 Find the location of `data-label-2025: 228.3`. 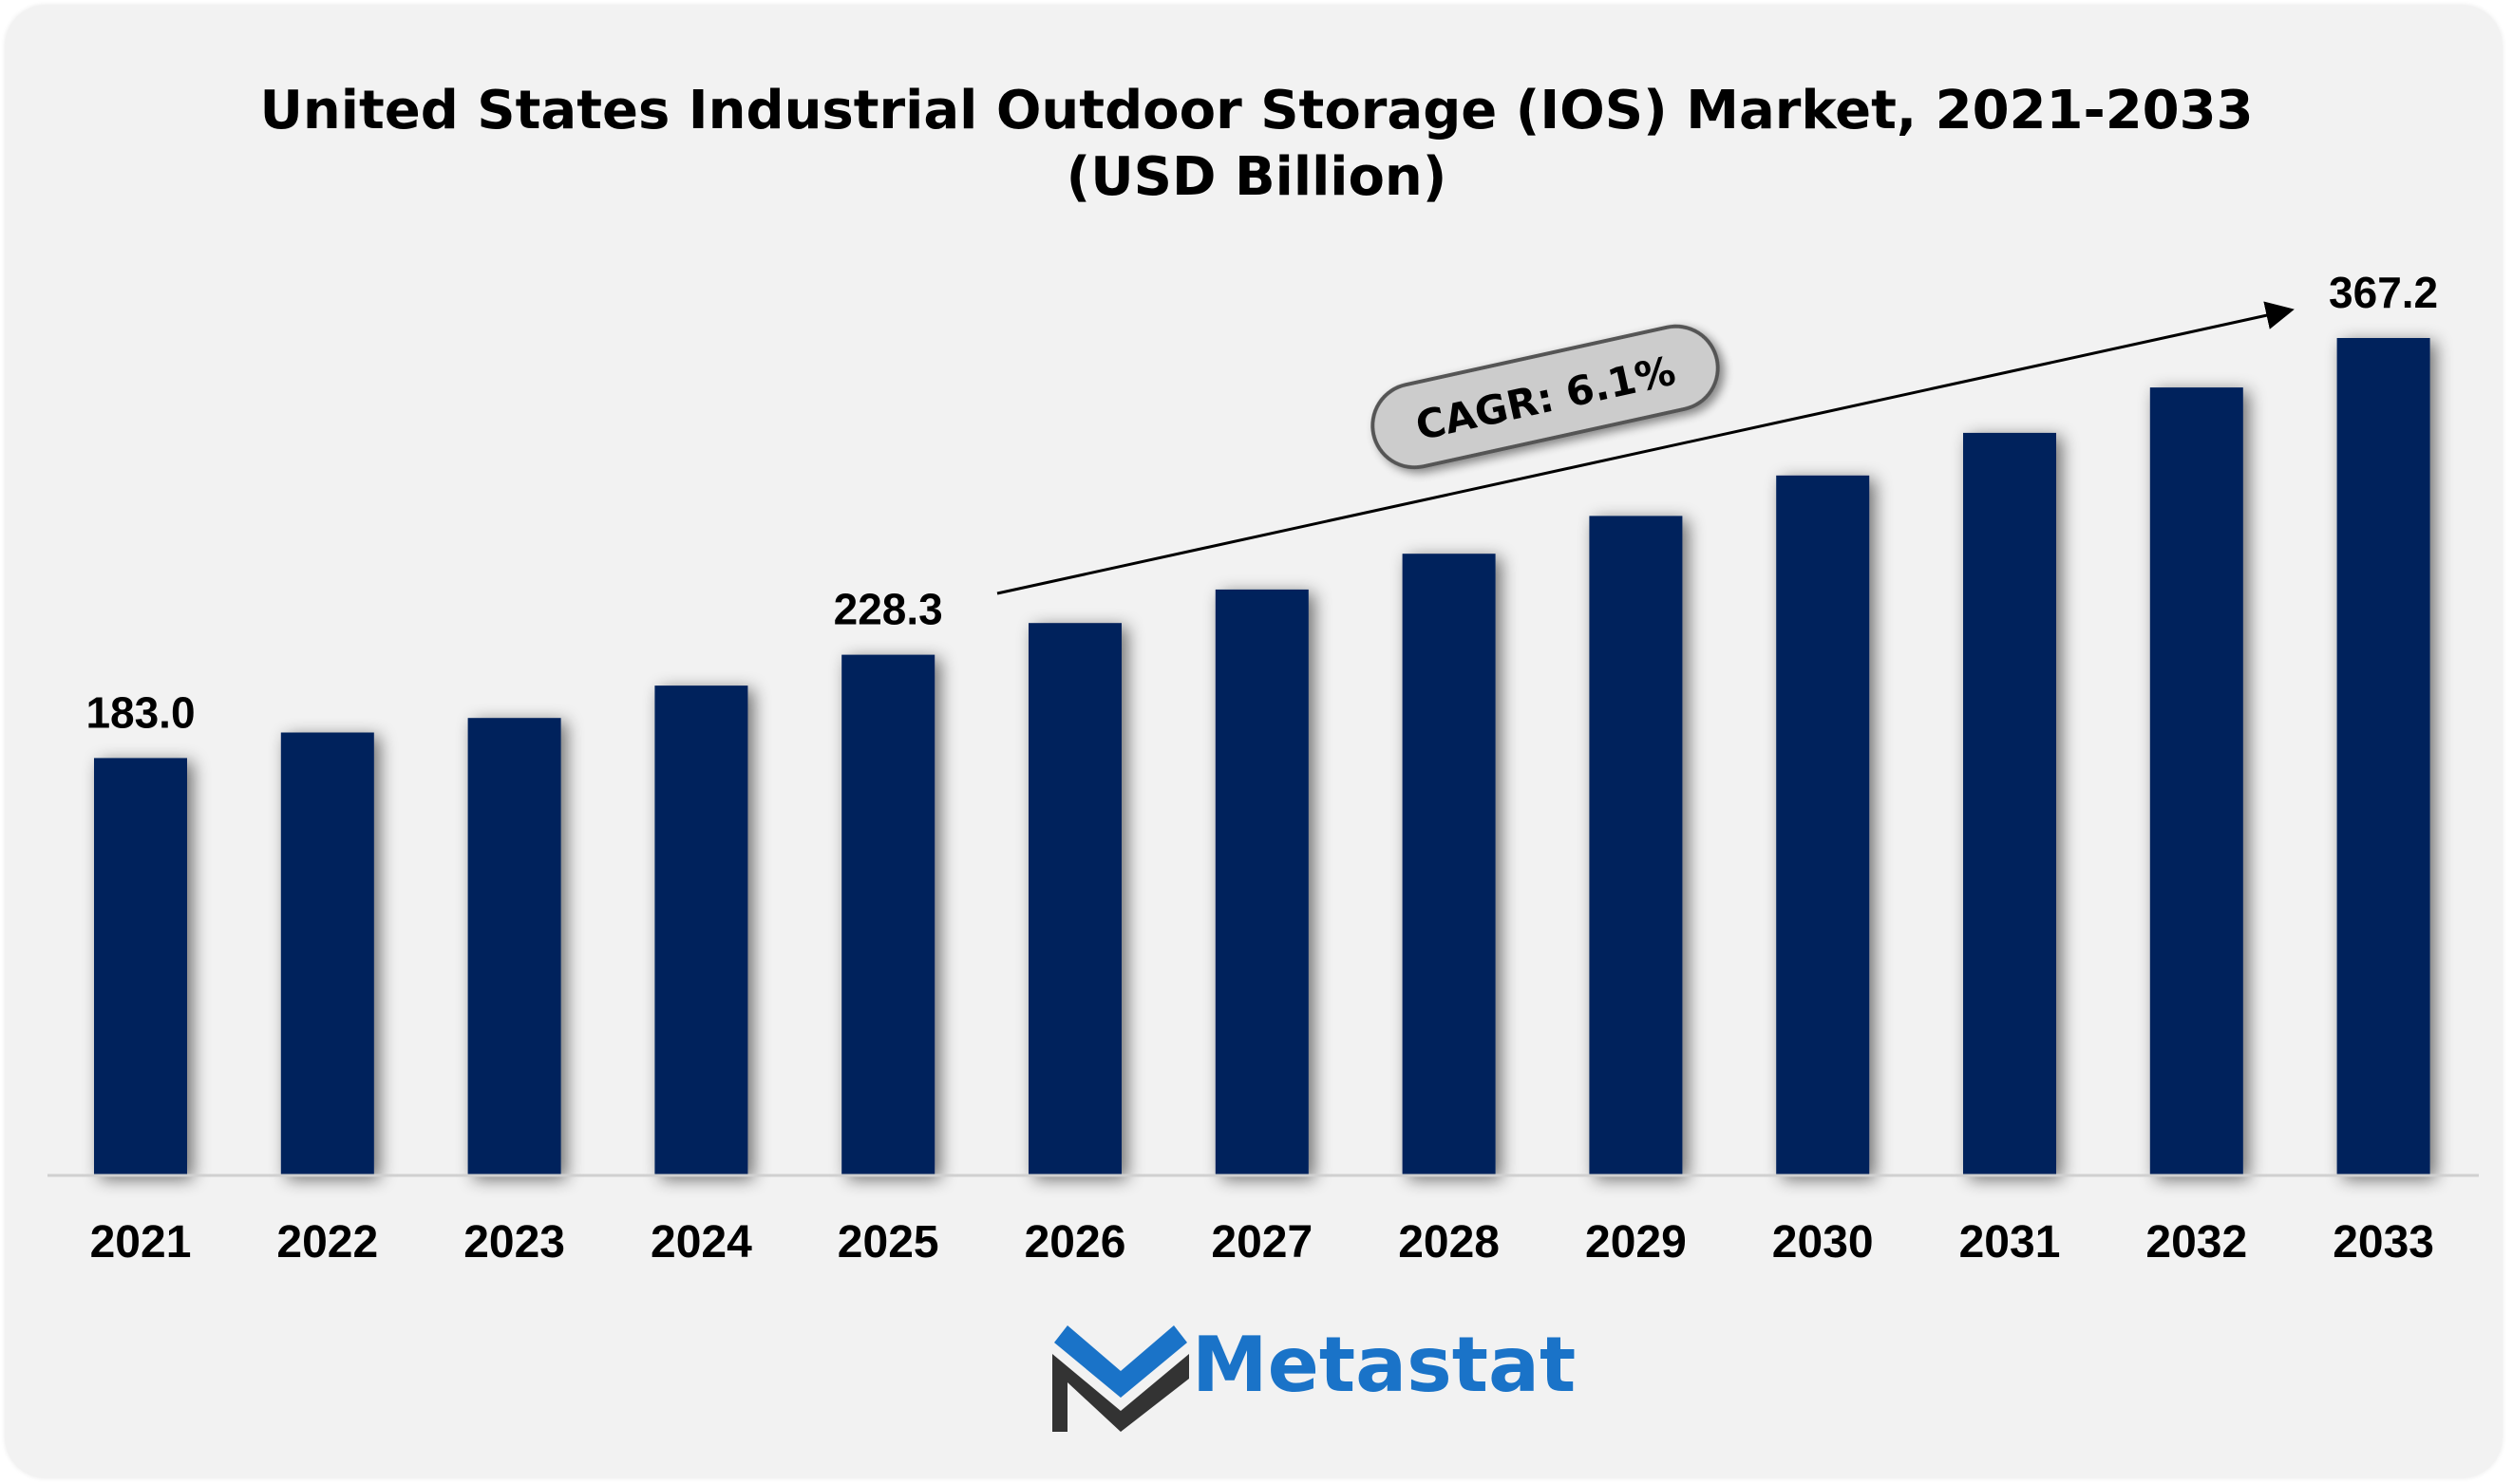

data-label-2025: 228.3 is located at coordinates (888, 609).